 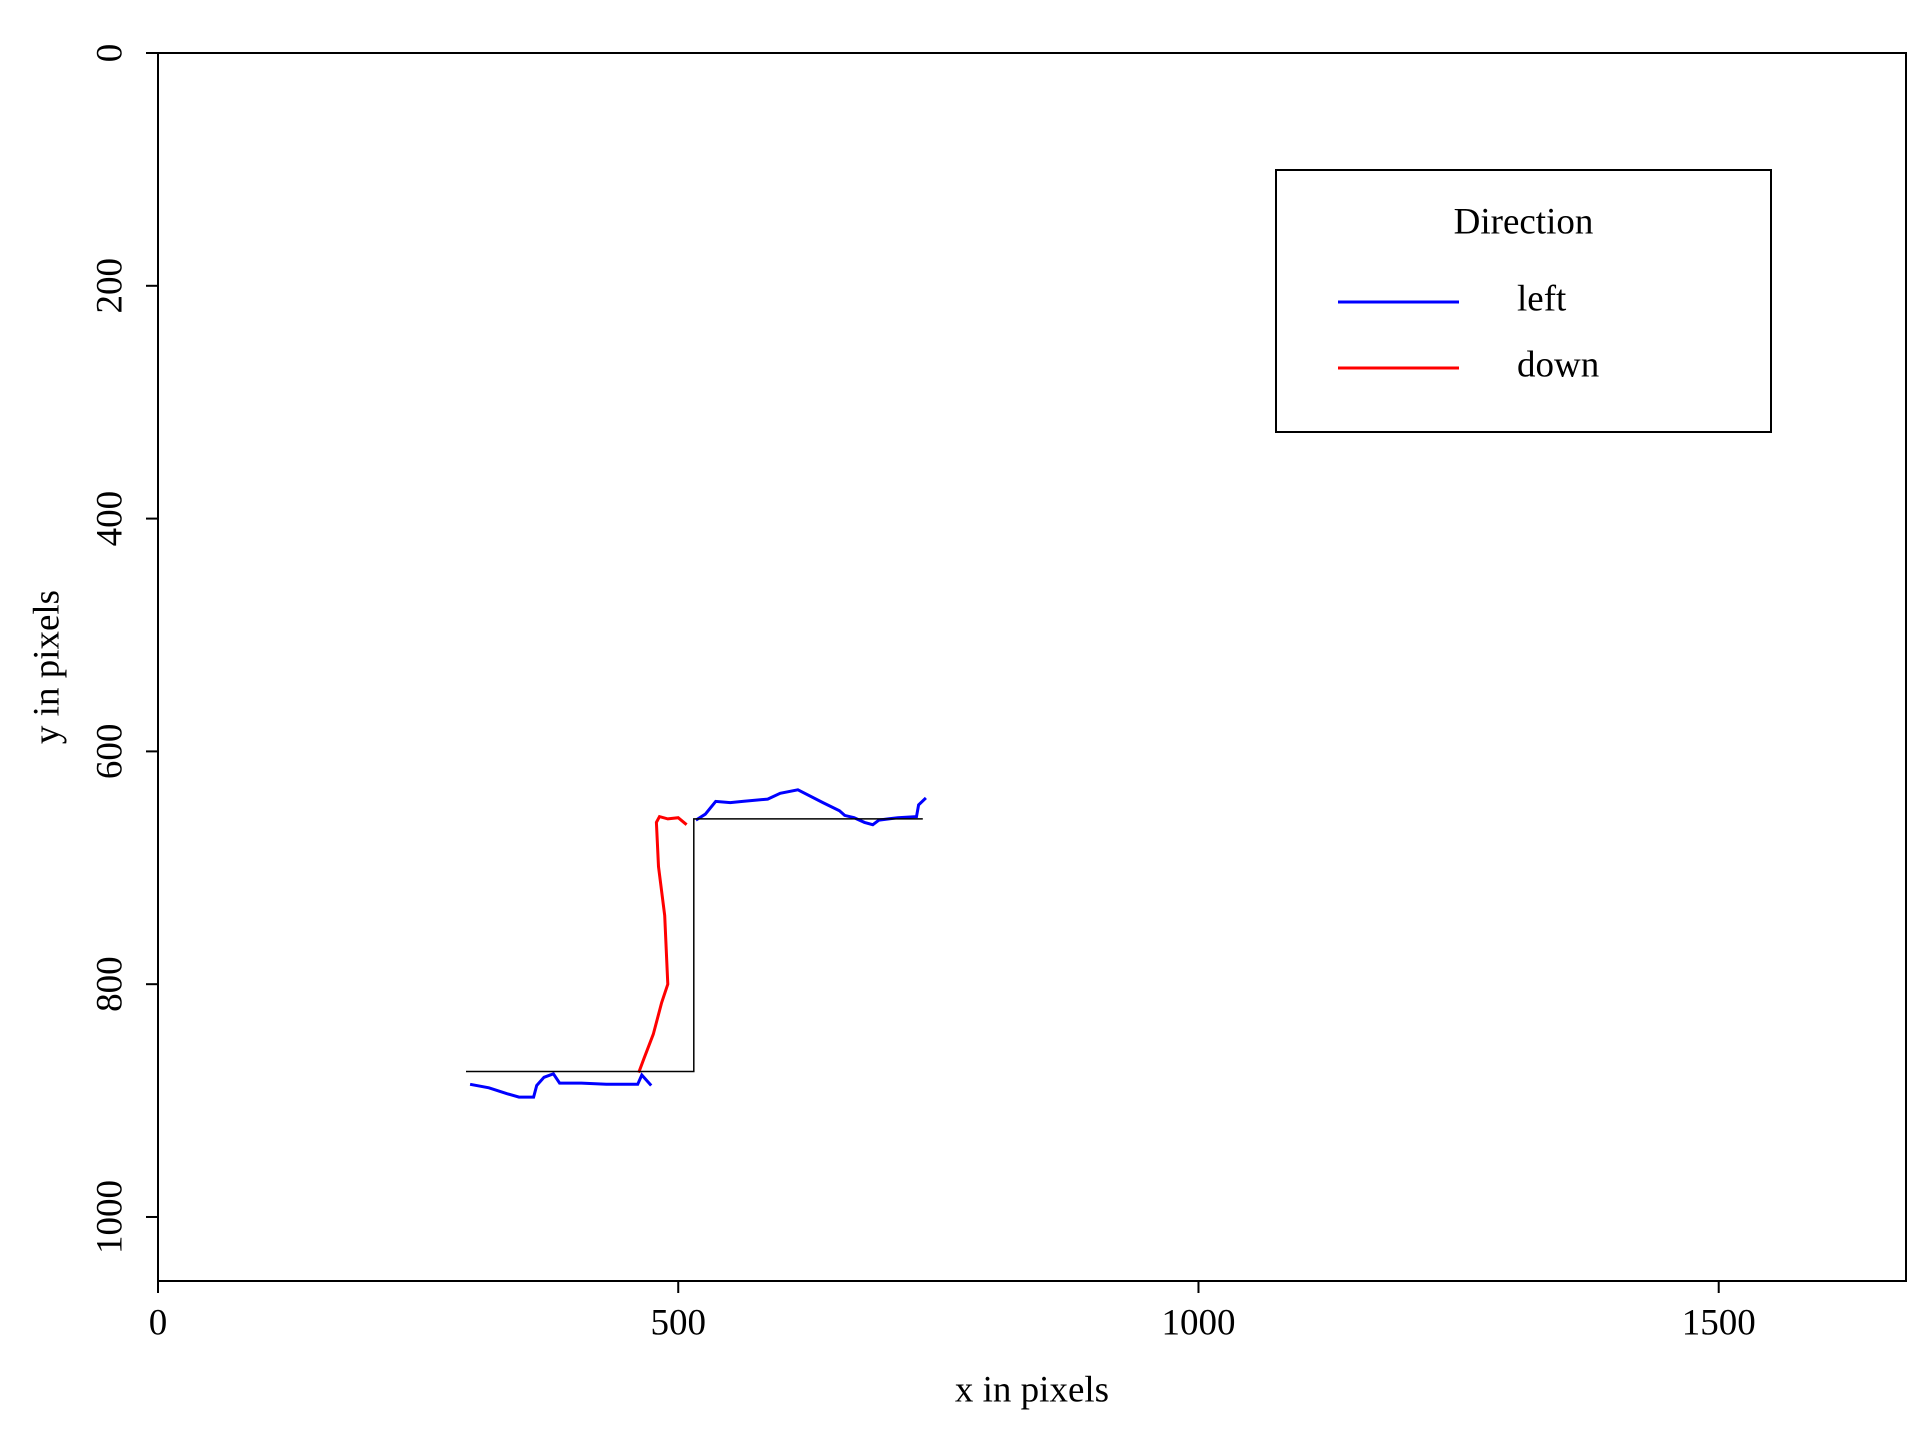 I want to click on y-tick-label: 200, so click(x=109, y=286).